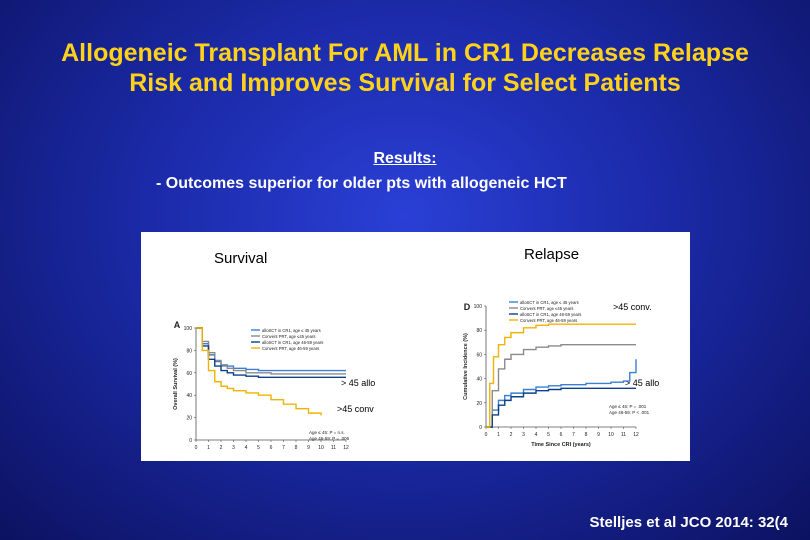 This screenshot has width=810, height=540. I want to click on y-axis-label: Overall Survival (%), so click(176, 384).